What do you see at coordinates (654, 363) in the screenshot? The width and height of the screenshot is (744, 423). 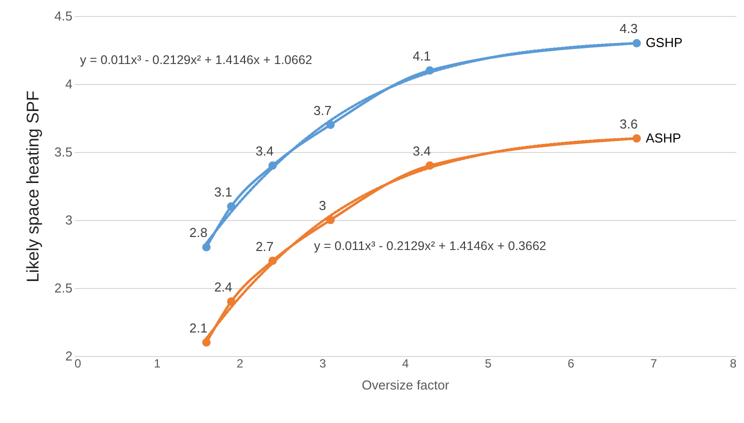 I see `x-tick-label: 7` at bounding box center [654, 363].